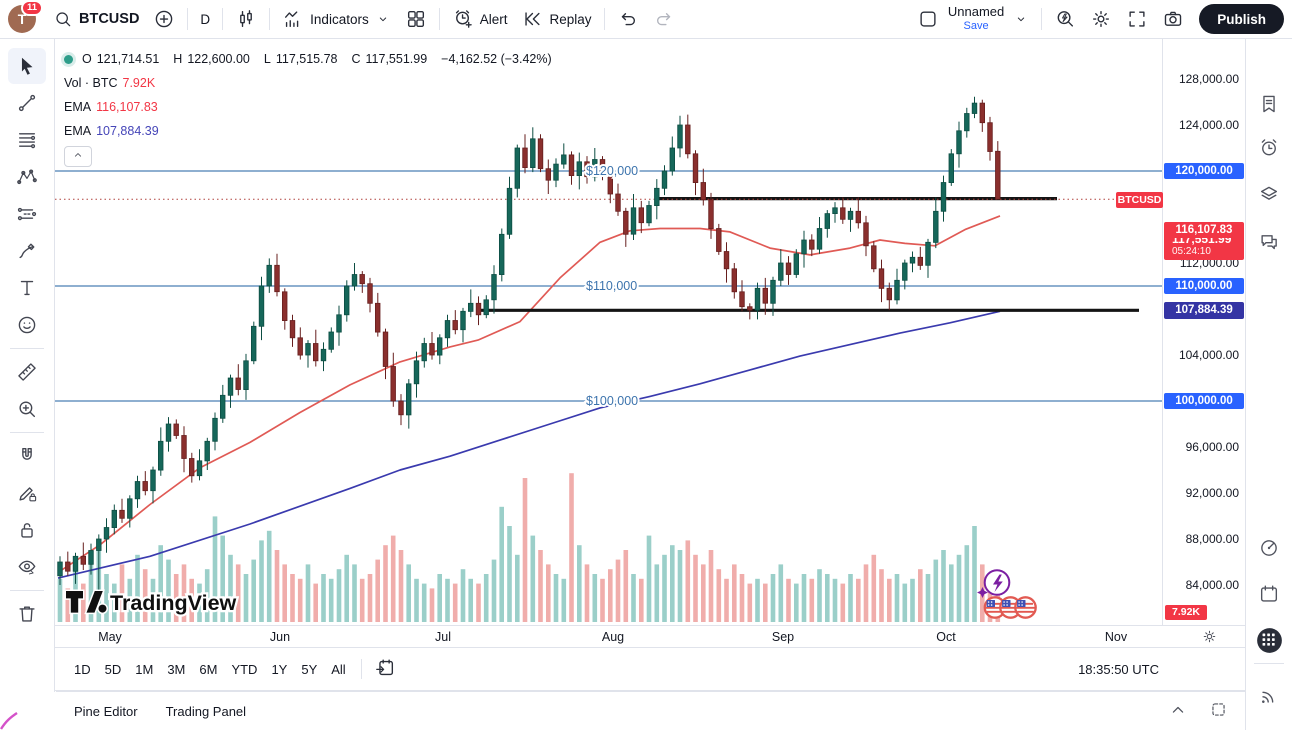  Describe the element at coordinates (976, 12) in the screenshot. I see `layout-name: Unnamed` at that location.